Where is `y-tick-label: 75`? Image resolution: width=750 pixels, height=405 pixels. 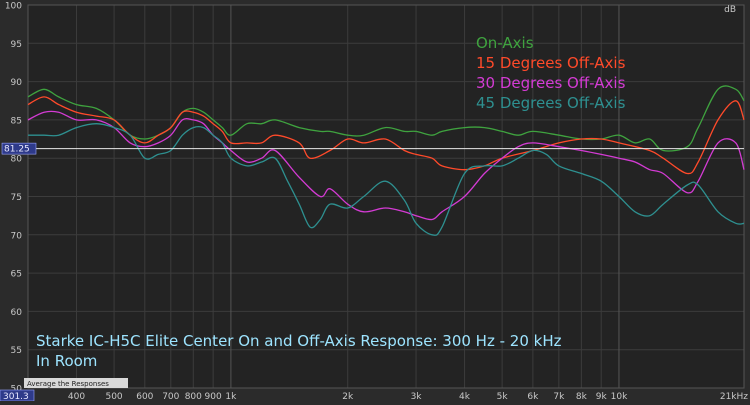 y-tick-label: 75 is located at coordinates (16, 198).